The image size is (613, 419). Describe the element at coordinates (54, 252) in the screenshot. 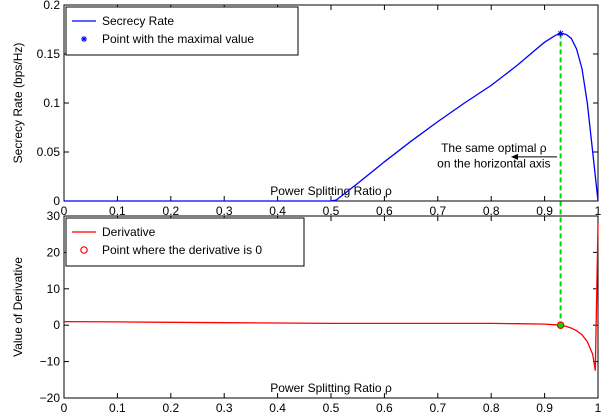

I see `y-tick-label: 20` at that location.